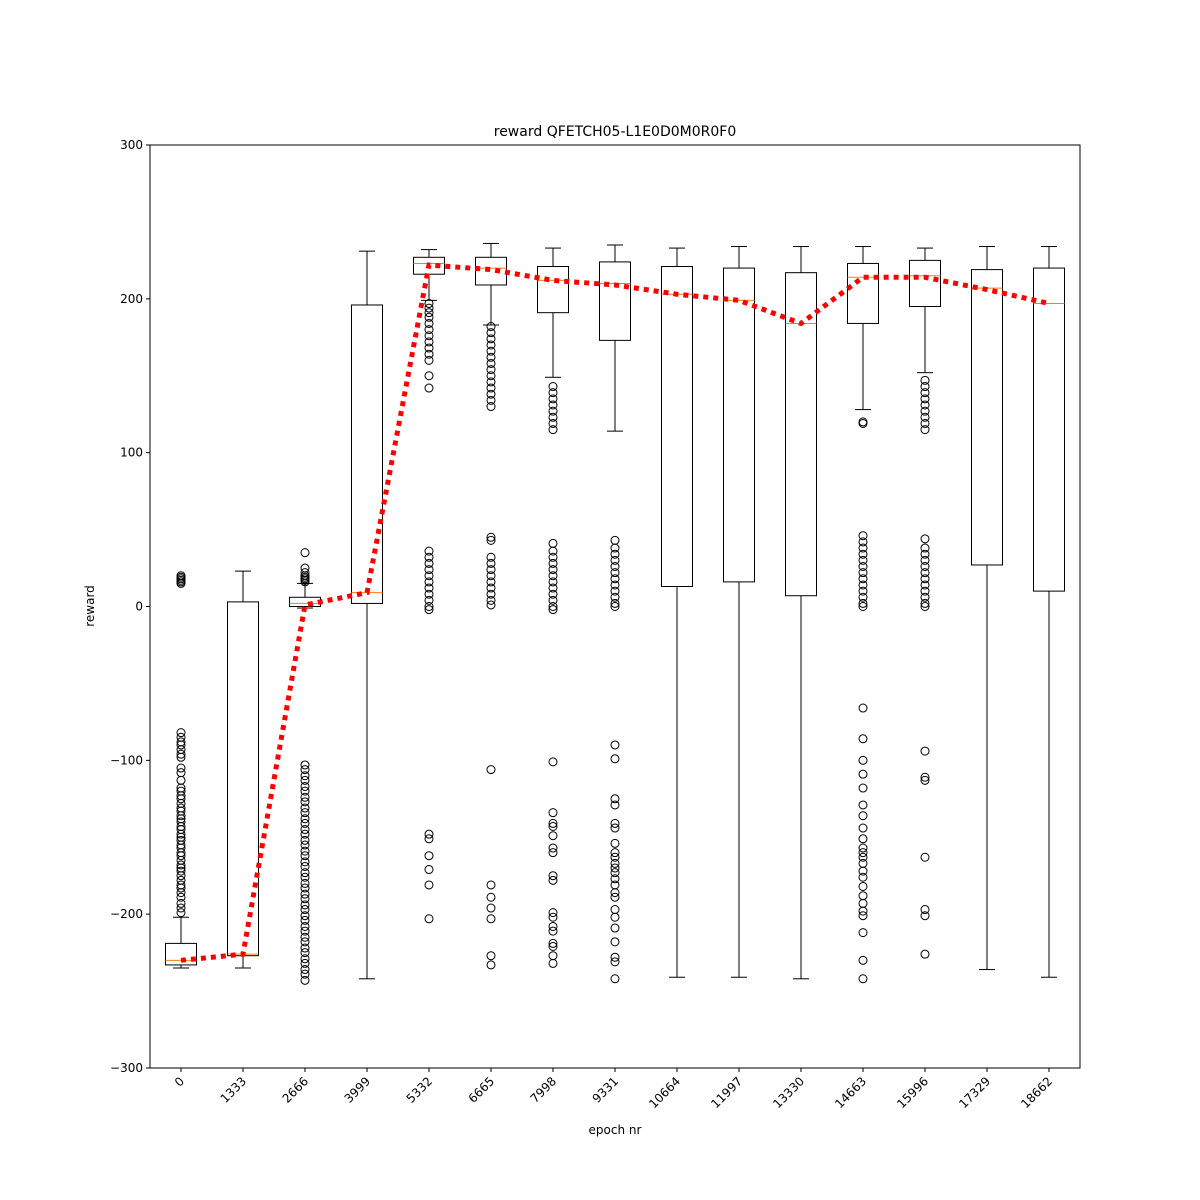 This screenshot has width=1200, height=1200. What do you see at coordinates (615, 1130) in the screenshot?
I see `x-axis-label: epoch nr` at bounding box center [615, 1130].